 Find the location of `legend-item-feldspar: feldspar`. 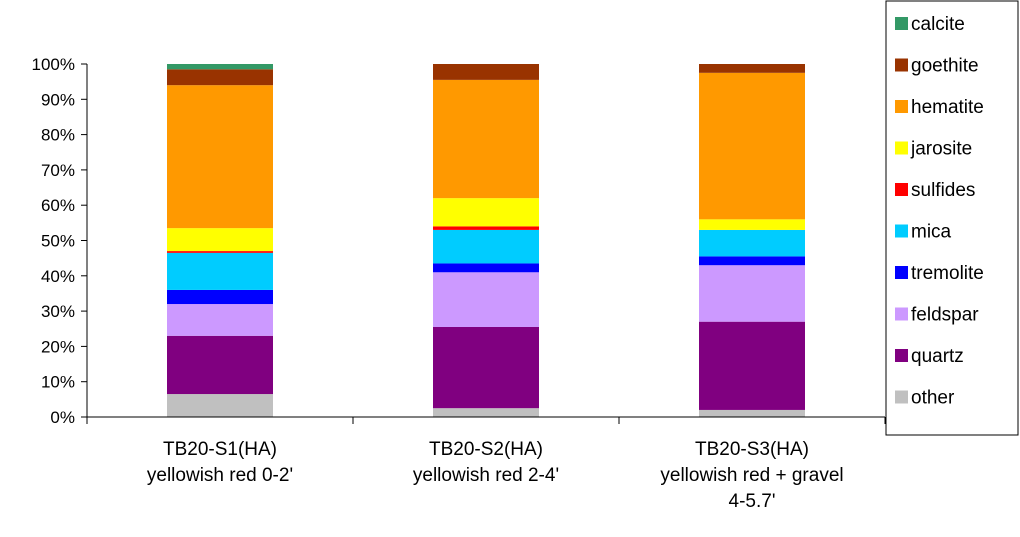

legend-item-feldspar: feldspar is located at coordinates (937, 315).